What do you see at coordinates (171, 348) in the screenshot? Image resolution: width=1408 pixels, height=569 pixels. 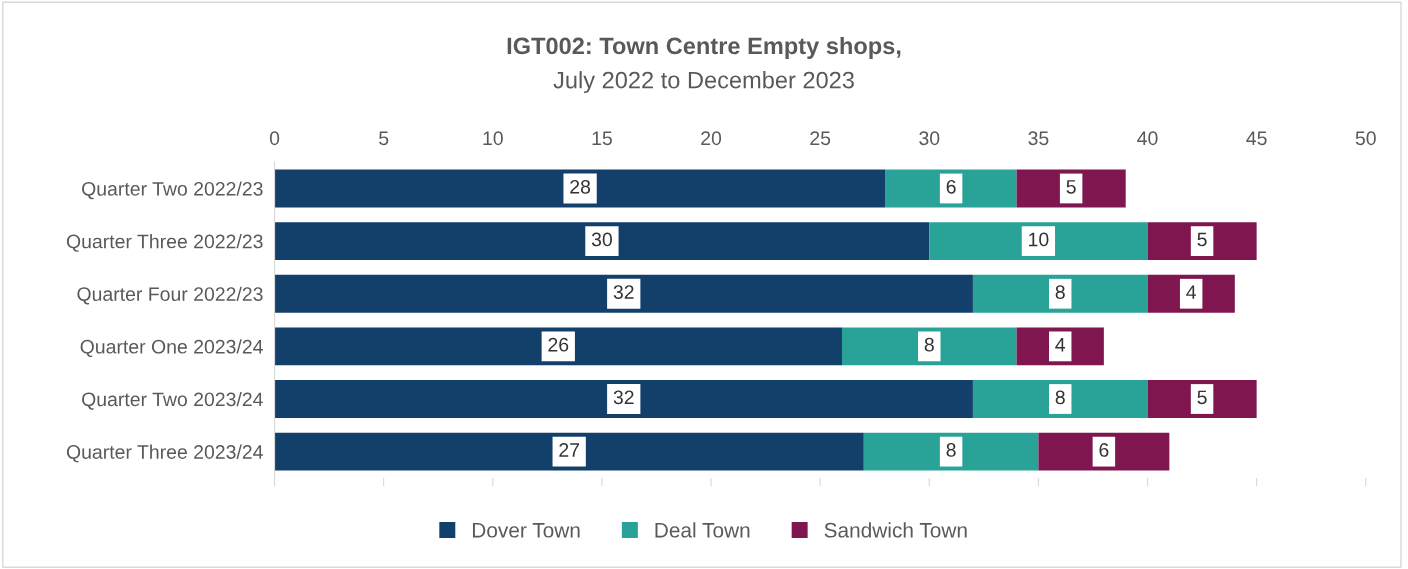 I see `y-tick-label: Quarter One 2023/24` at bounding box center [171, 348].